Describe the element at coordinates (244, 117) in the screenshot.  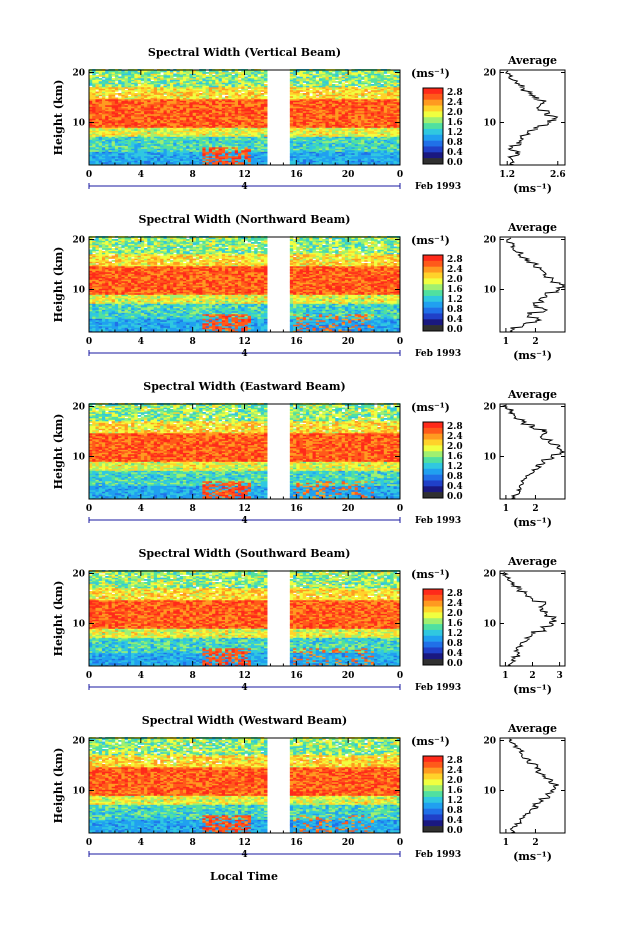
I see `heatmap-cells` at that location.